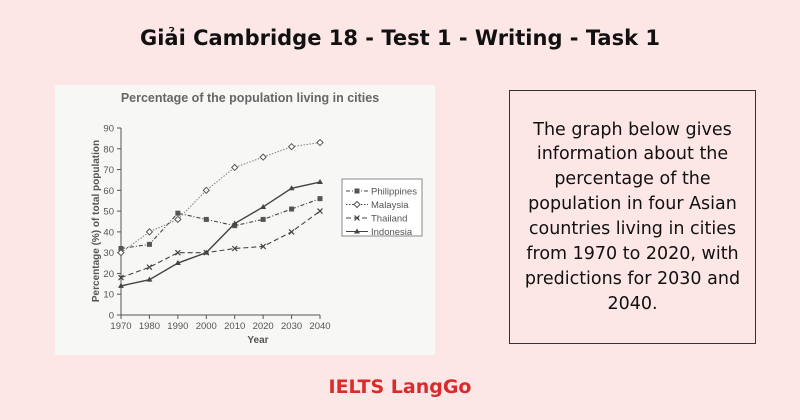  I want to click on legend-marker-philippines, so click(357, 191).